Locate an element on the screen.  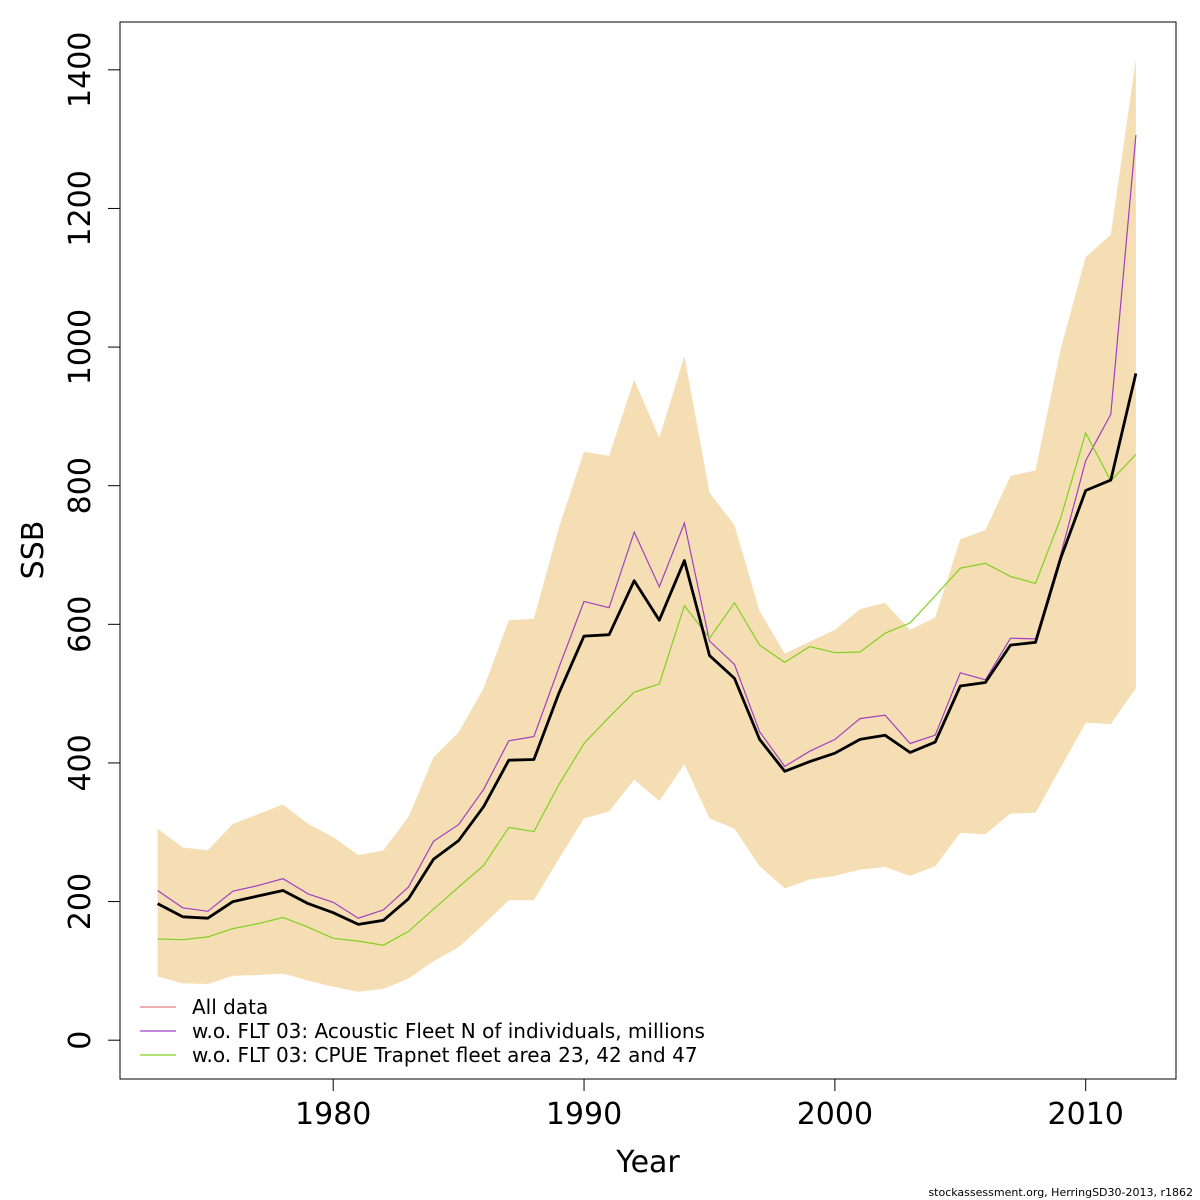
x-tick-label: 1980 is located at coordinates (333, 1114).